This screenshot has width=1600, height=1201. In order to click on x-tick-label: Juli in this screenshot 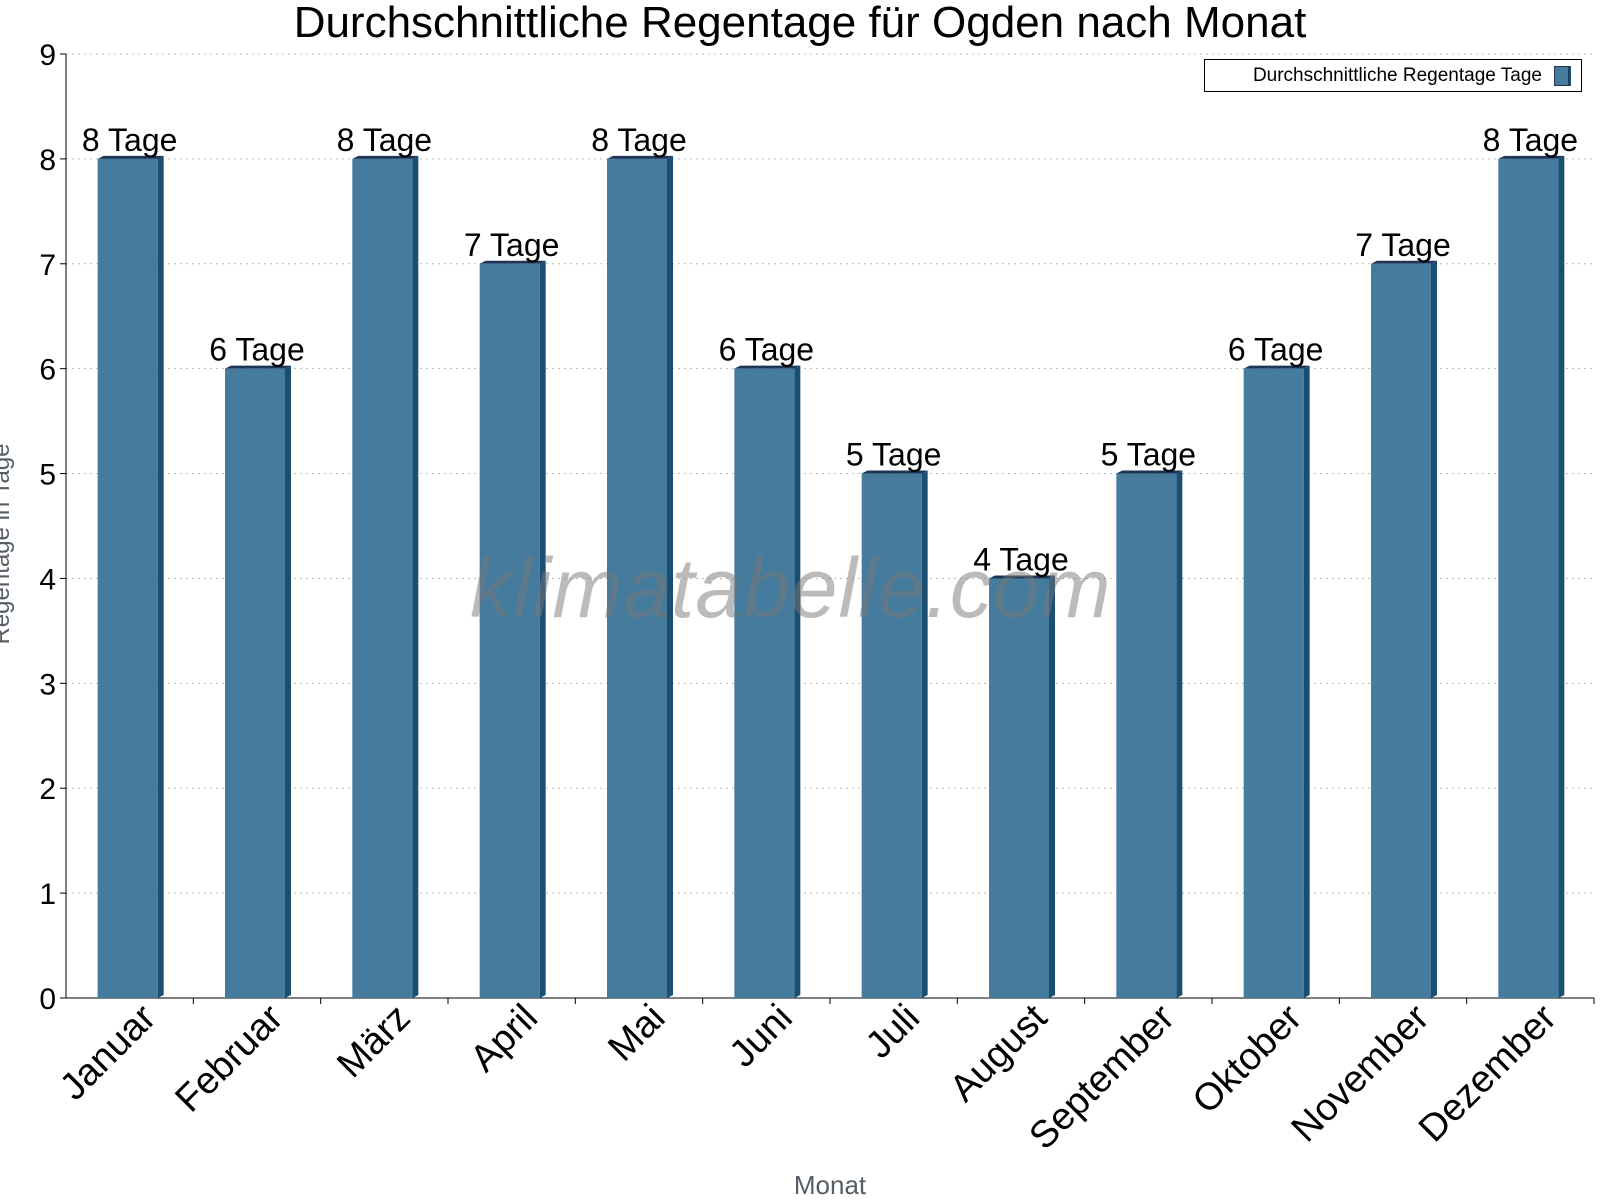, I will do `click(893, 1032)`.